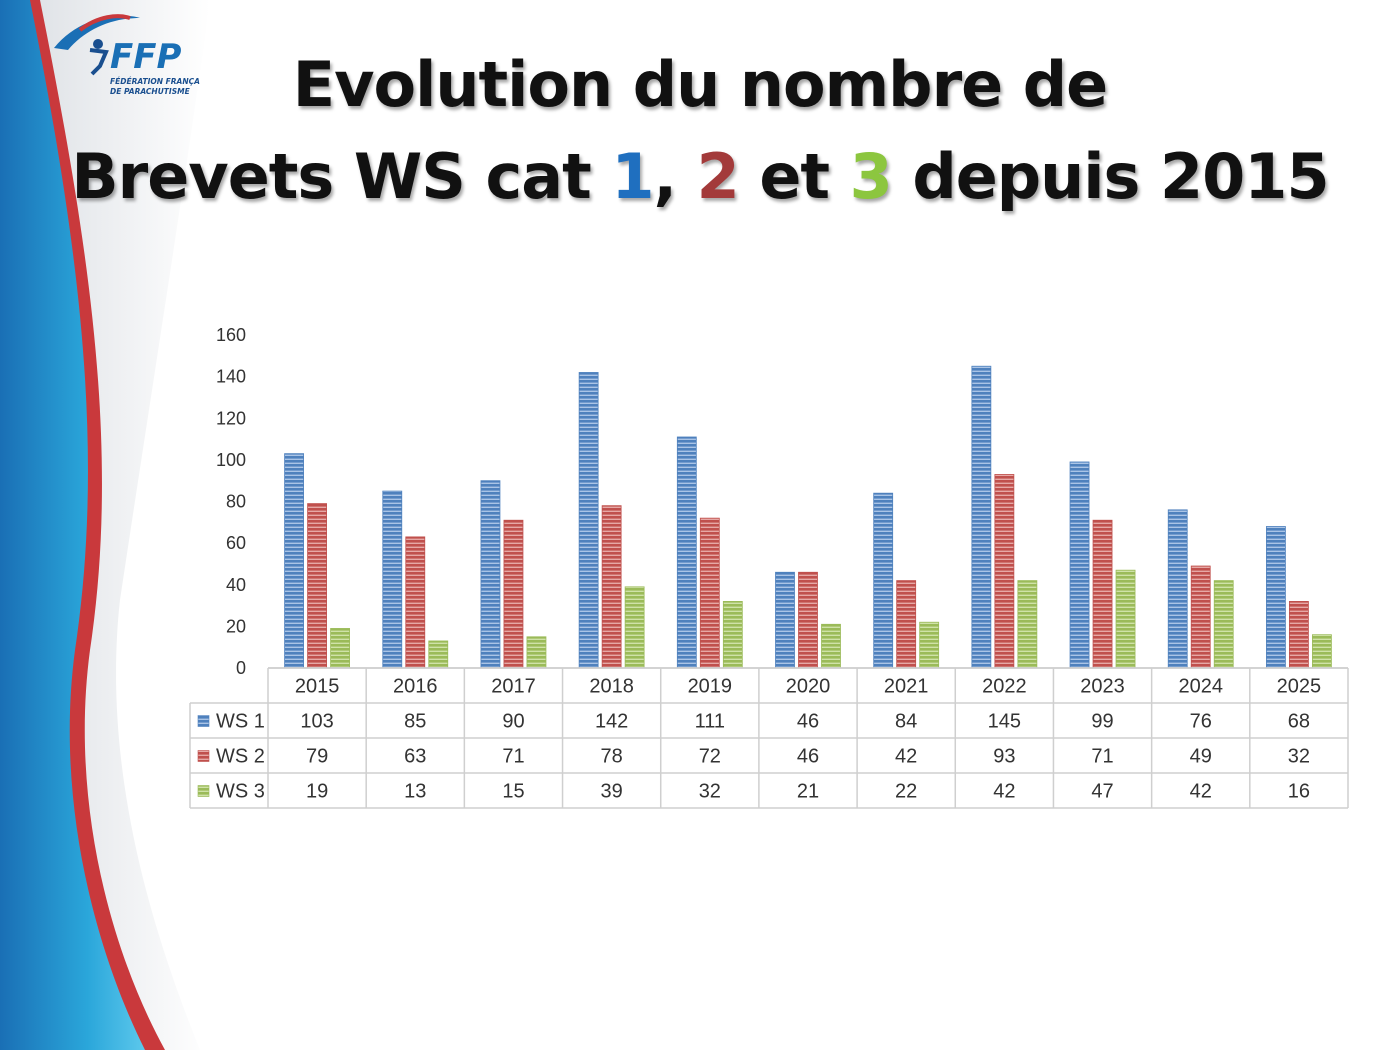 The image size is (1400, 1050). Describe the element at coordinates (415, 757) in the screenshot. I see `data-label: 63` at that location.